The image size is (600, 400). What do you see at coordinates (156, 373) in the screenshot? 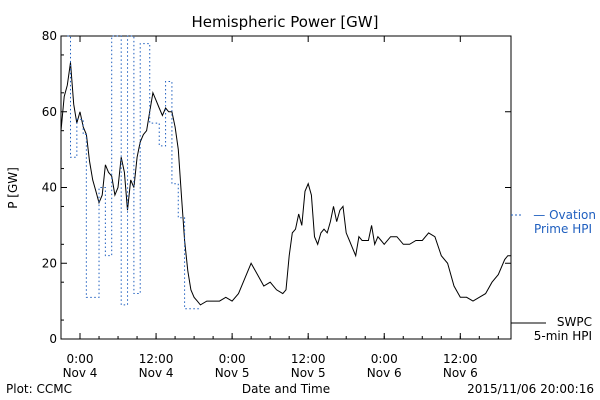
I see `x-tick-date-1: Nov 4` at bounding box center [156, 373].